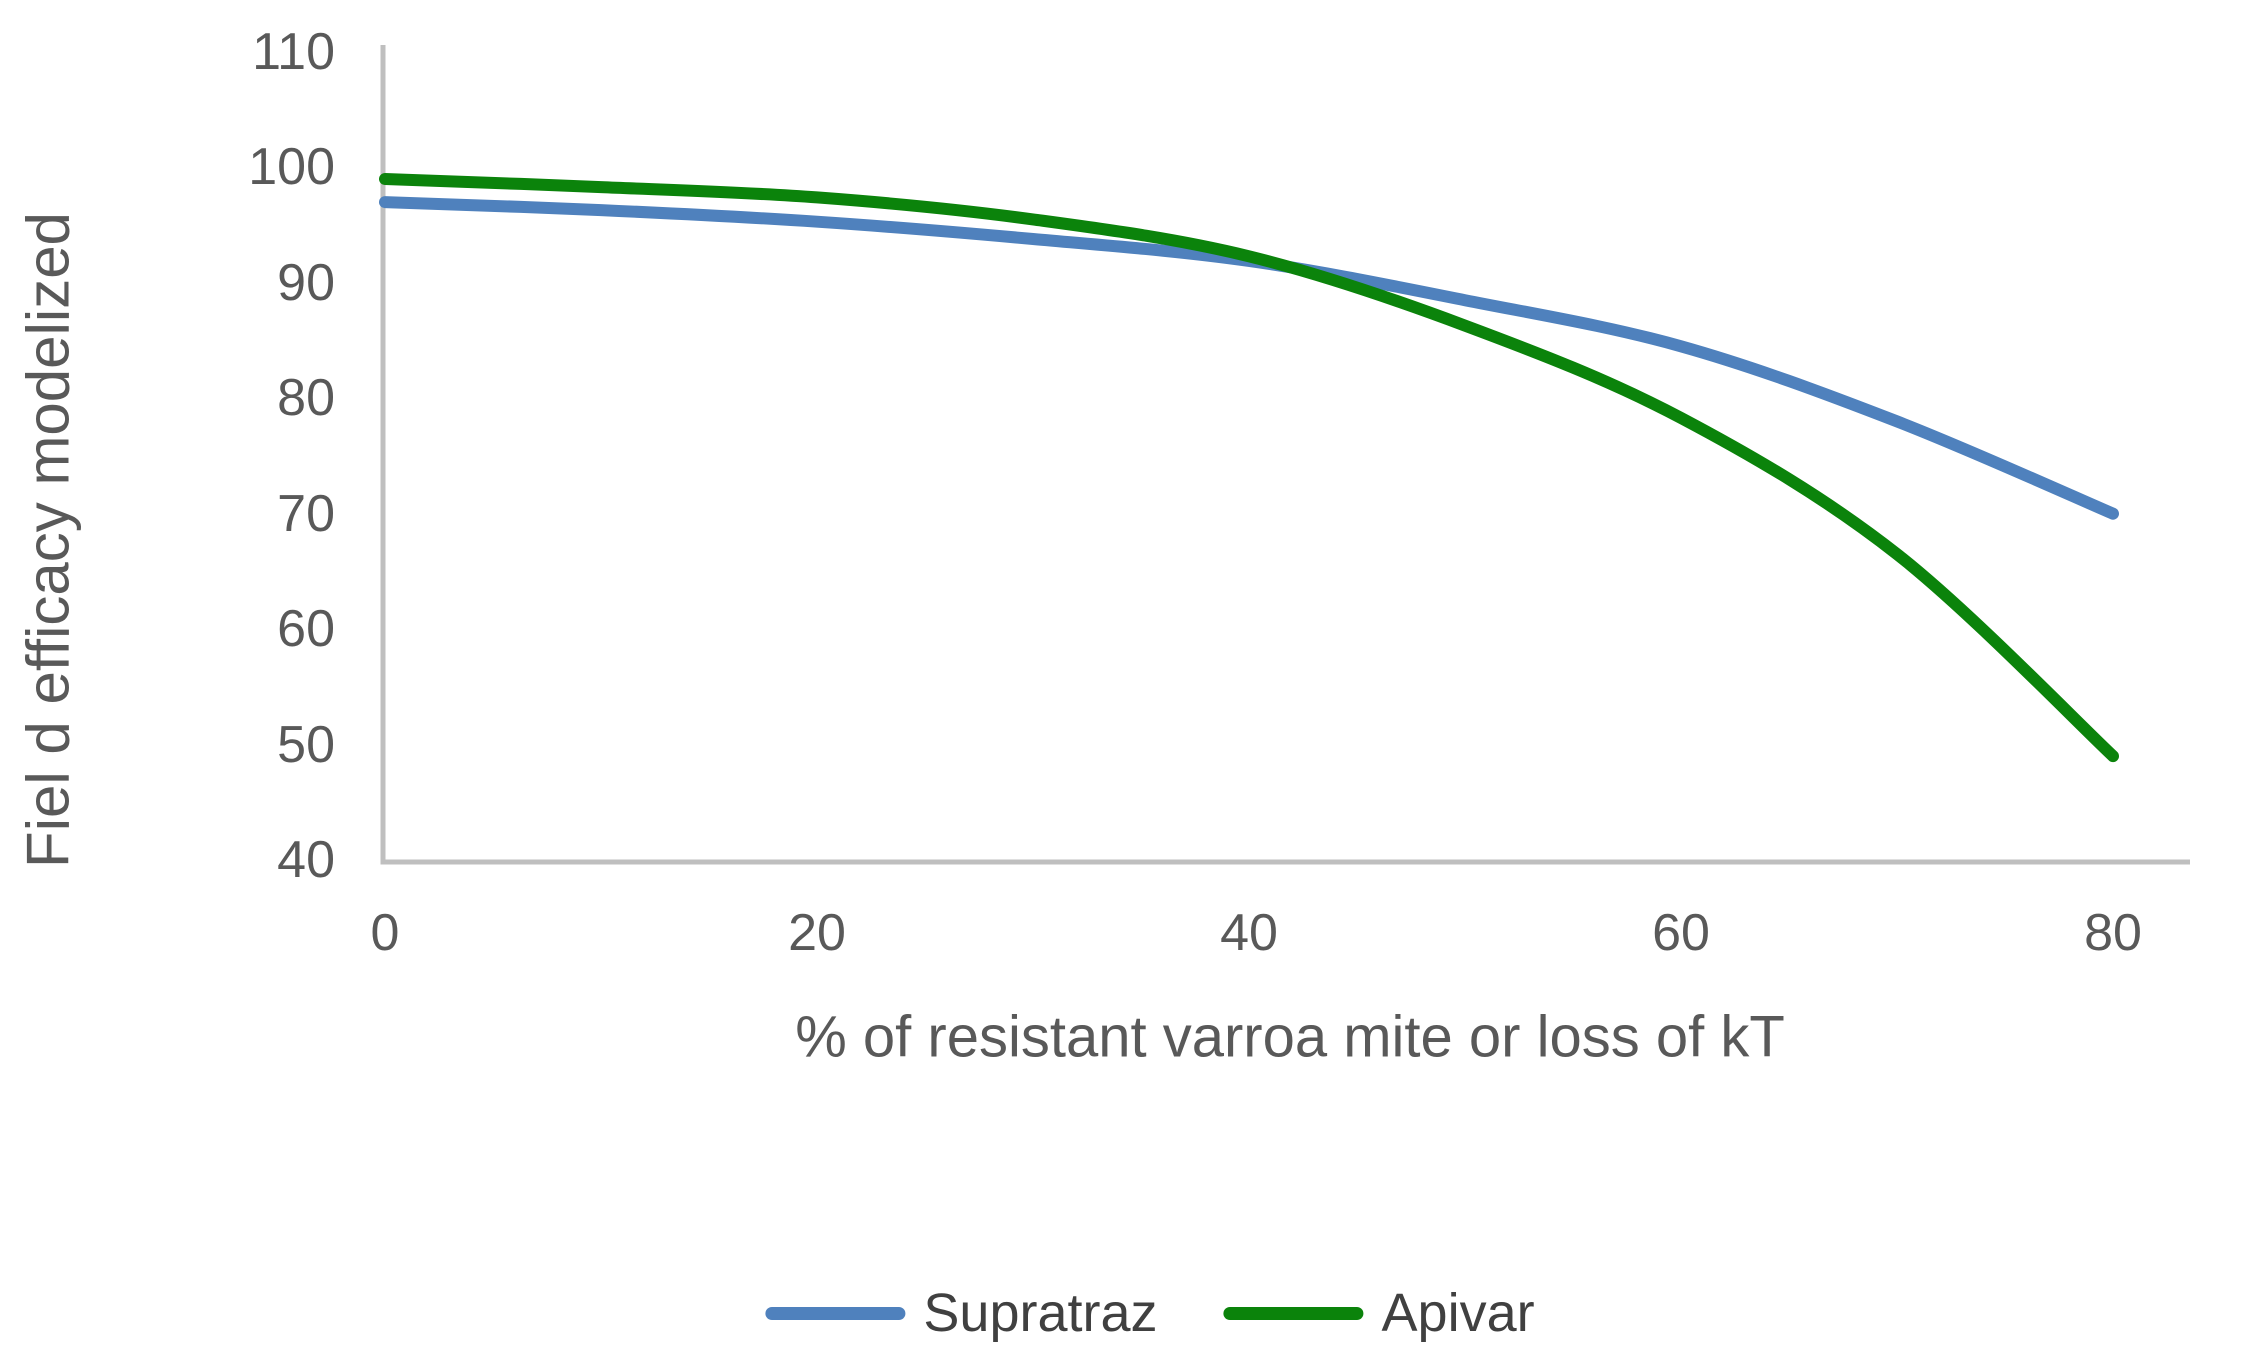 The height and width of the screenshot is (1364, 2244). I want to click on y-tick-label: 100, so click(291, 167).